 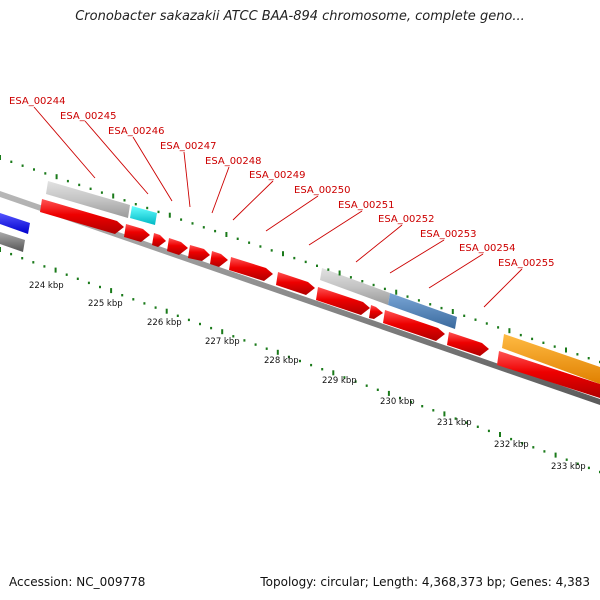 I want to click on ruler-label-227: 227 kbp, so click(x=222, y=342).